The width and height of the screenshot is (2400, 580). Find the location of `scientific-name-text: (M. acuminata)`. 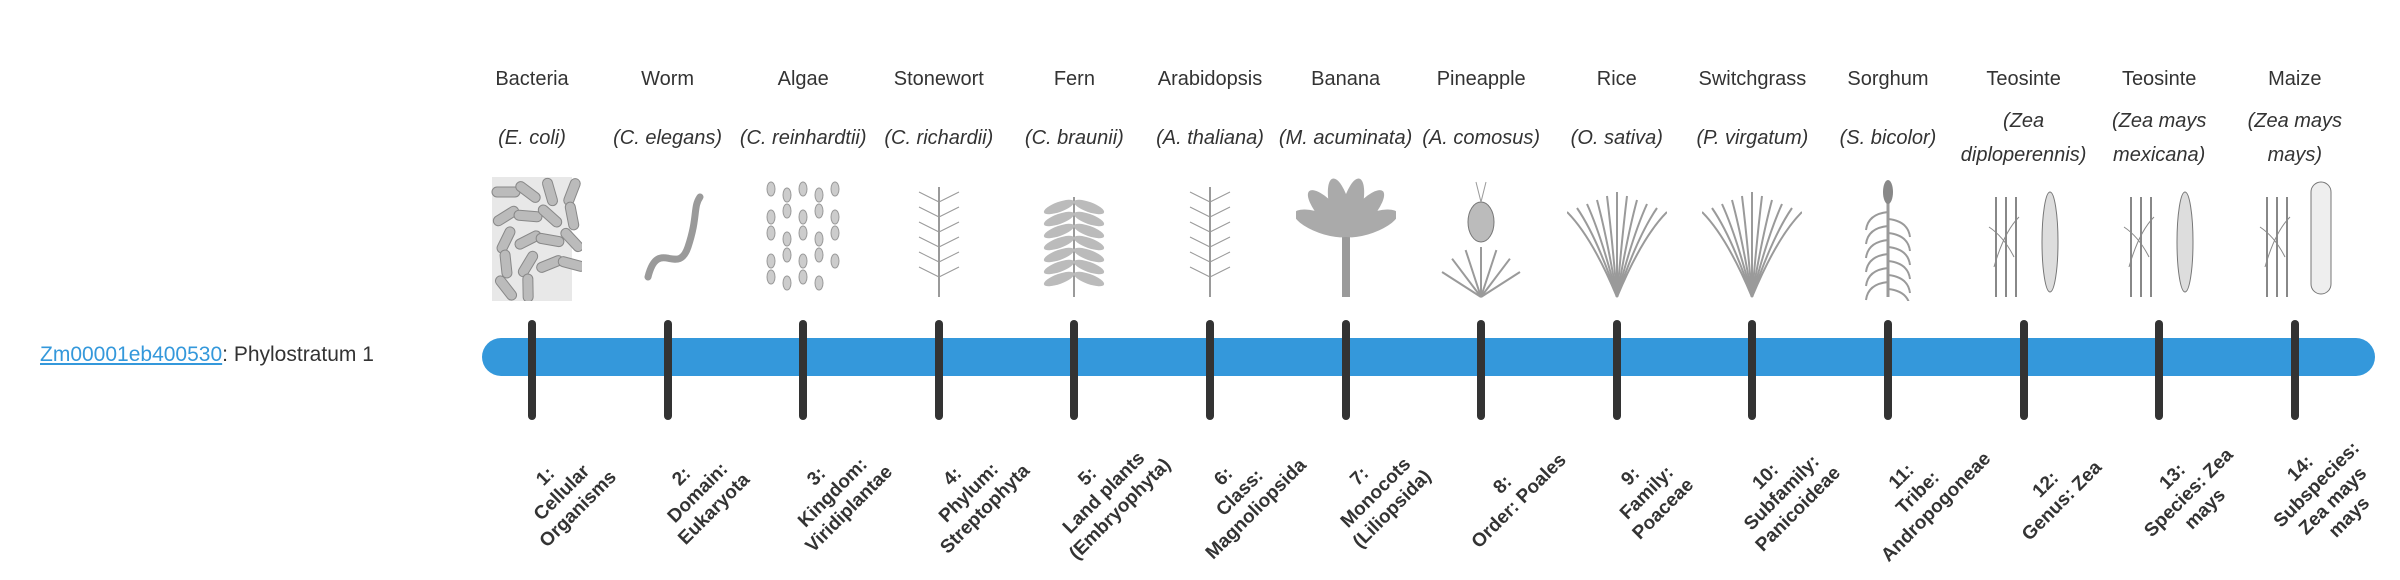

scientific-name-text: (M. acuminata) is located at coordinates (1345, 138).